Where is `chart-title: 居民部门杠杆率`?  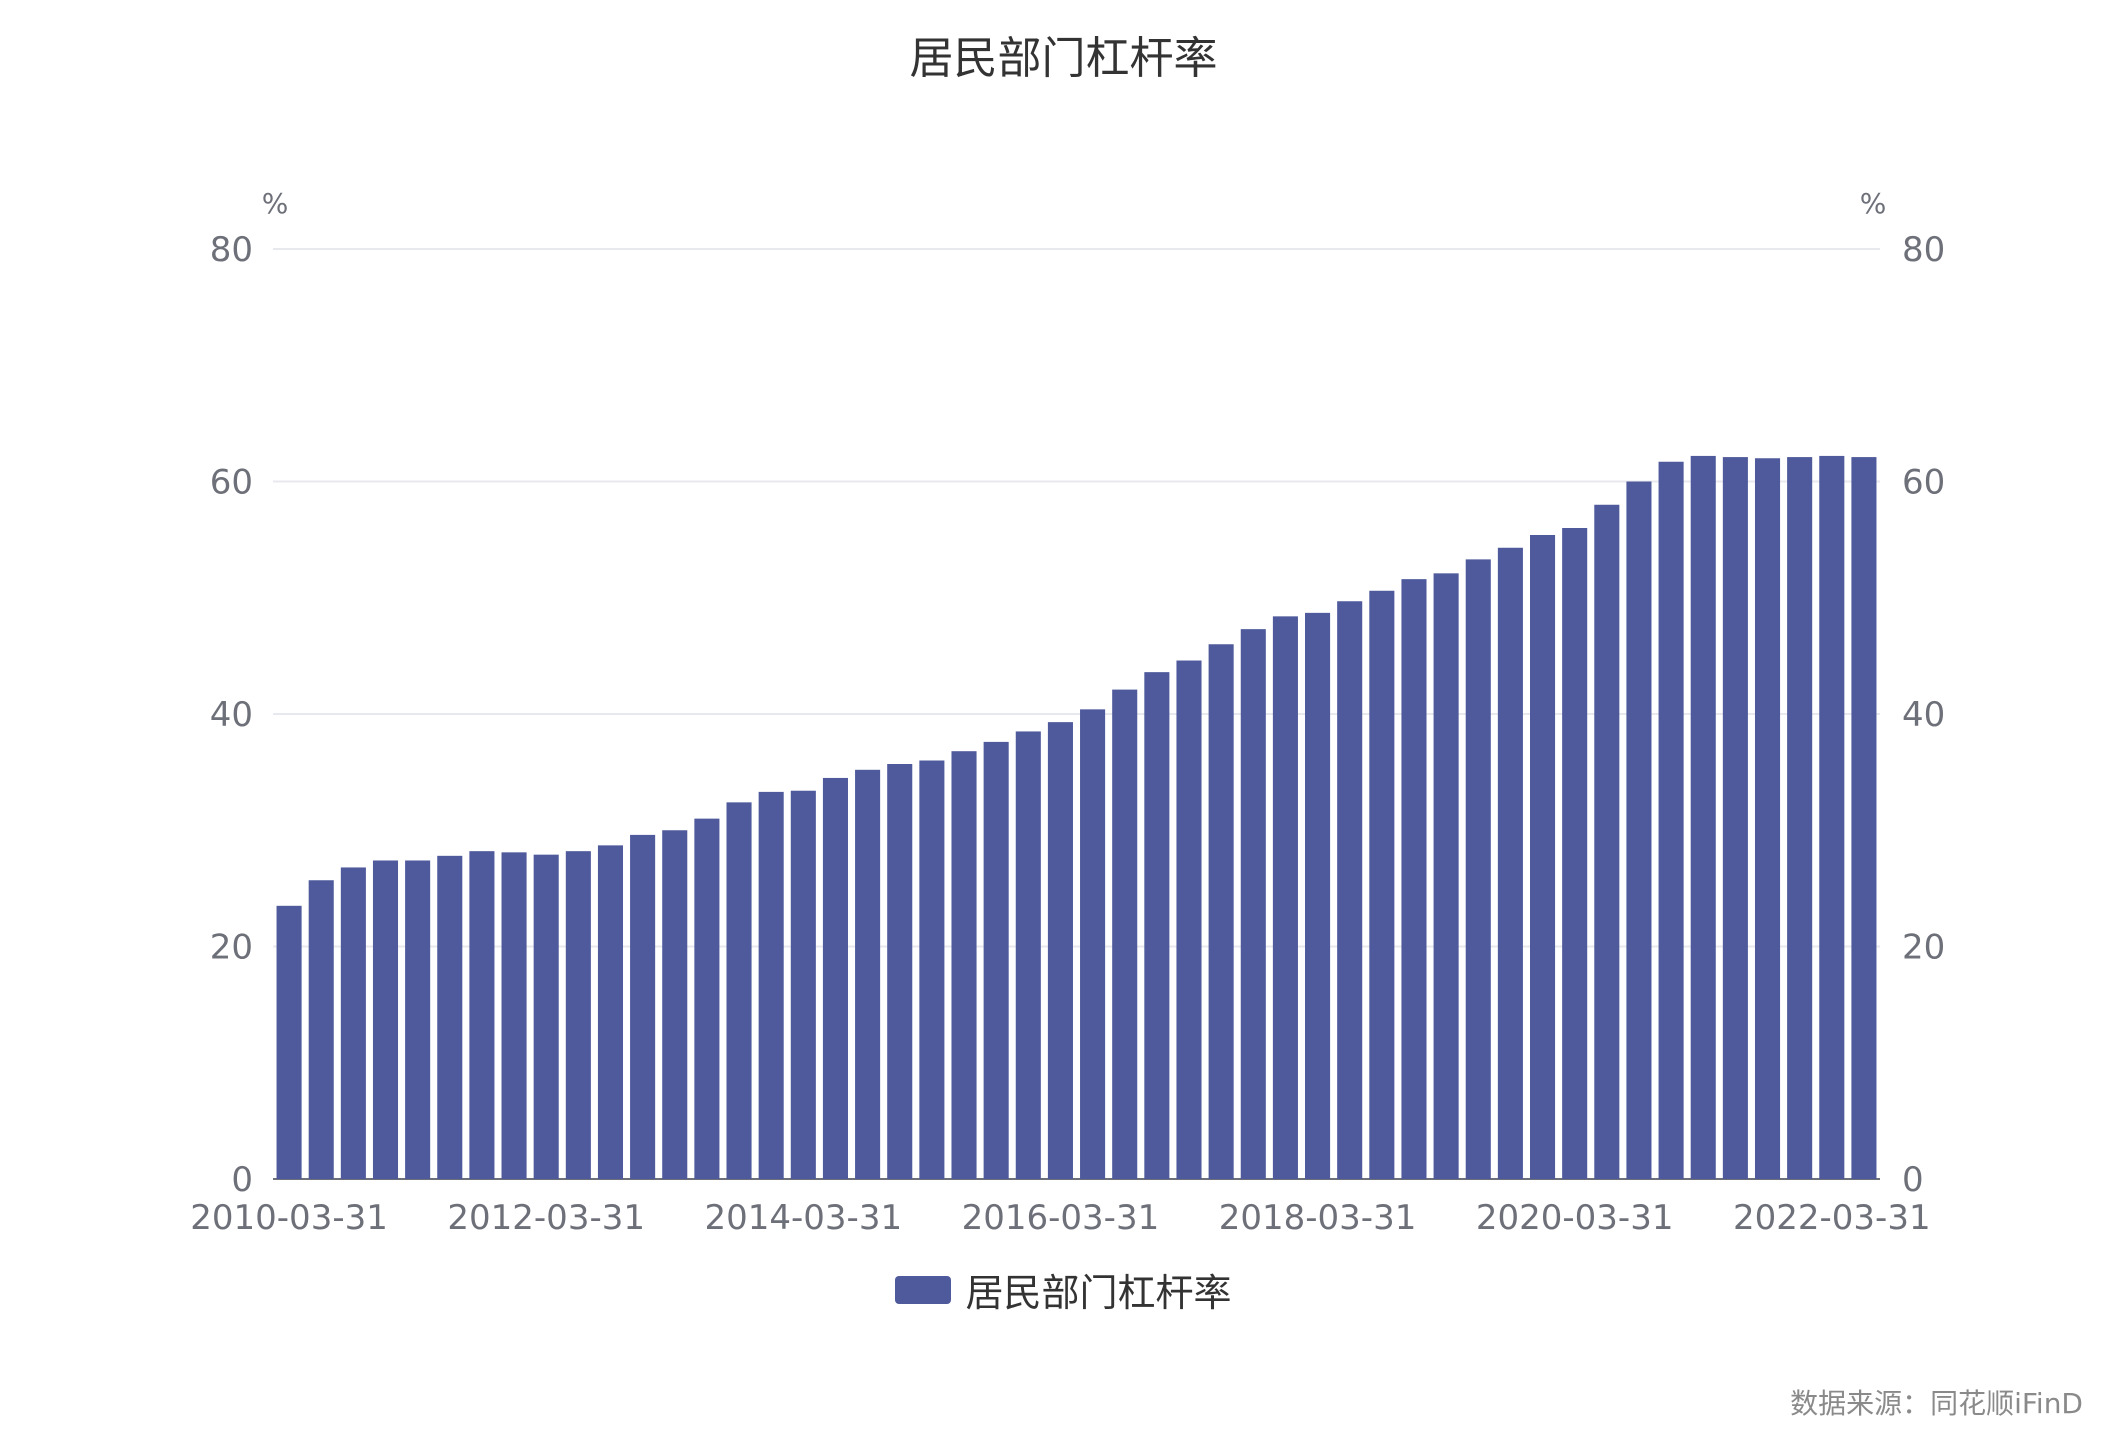
chart-title: 居民部门杠杆率 is located at coordinates (1063, 58).